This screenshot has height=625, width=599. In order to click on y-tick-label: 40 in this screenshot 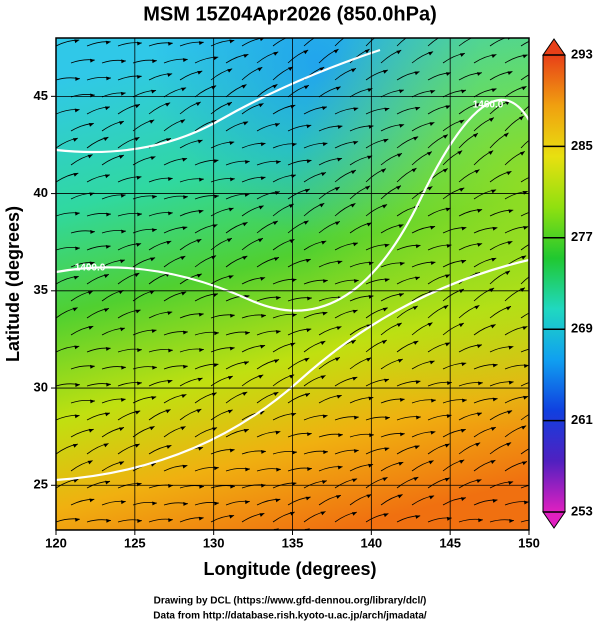, I will do `click(41, 192)`.